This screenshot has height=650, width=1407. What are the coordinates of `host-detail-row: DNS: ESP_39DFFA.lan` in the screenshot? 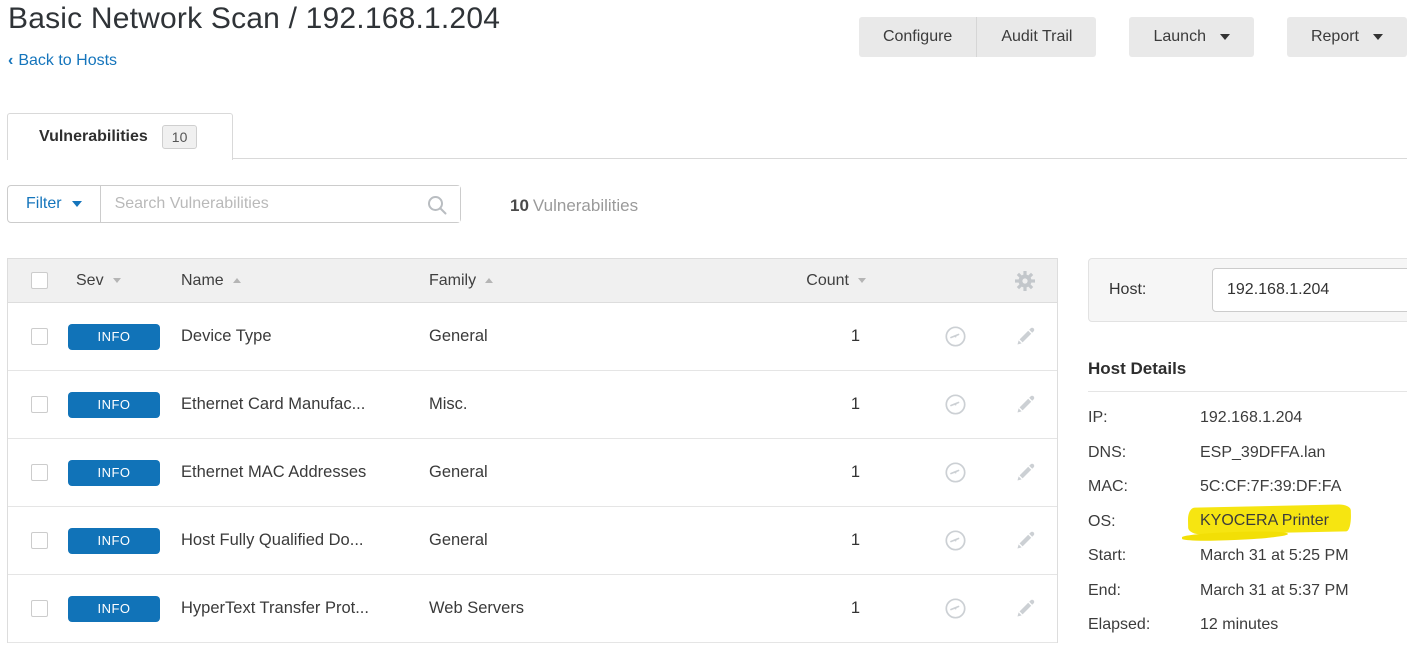 It's located at (1247, 453).